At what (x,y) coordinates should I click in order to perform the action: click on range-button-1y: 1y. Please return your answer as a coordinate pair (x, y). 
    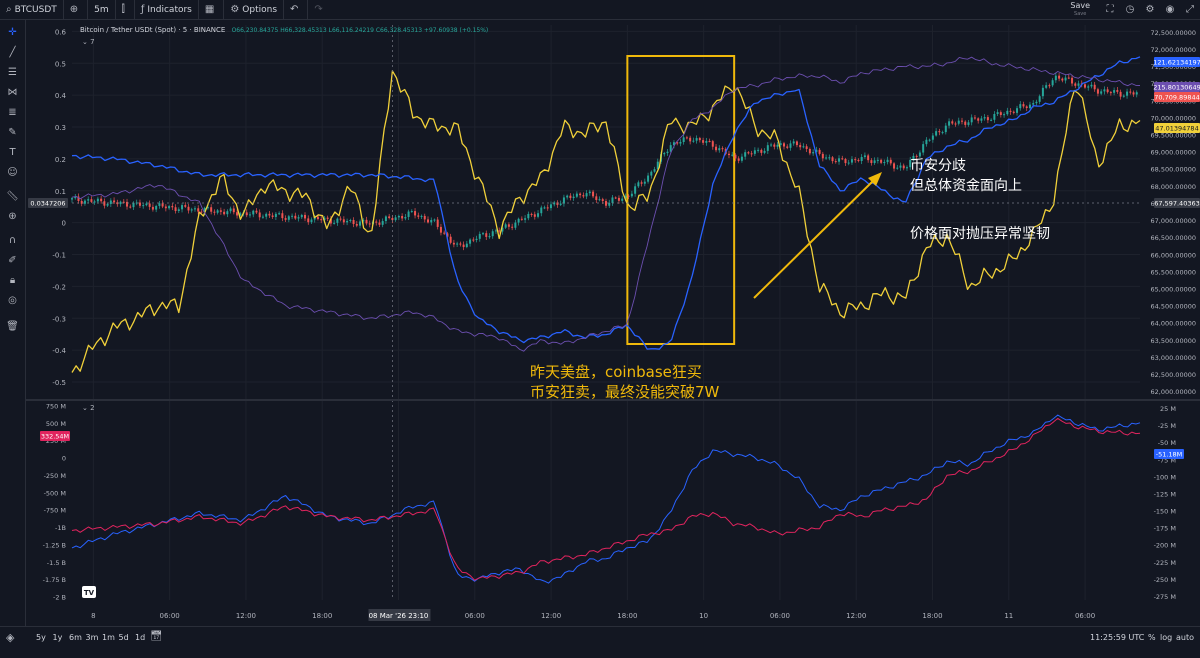
    Looking at the image, I should click on (57, 637).